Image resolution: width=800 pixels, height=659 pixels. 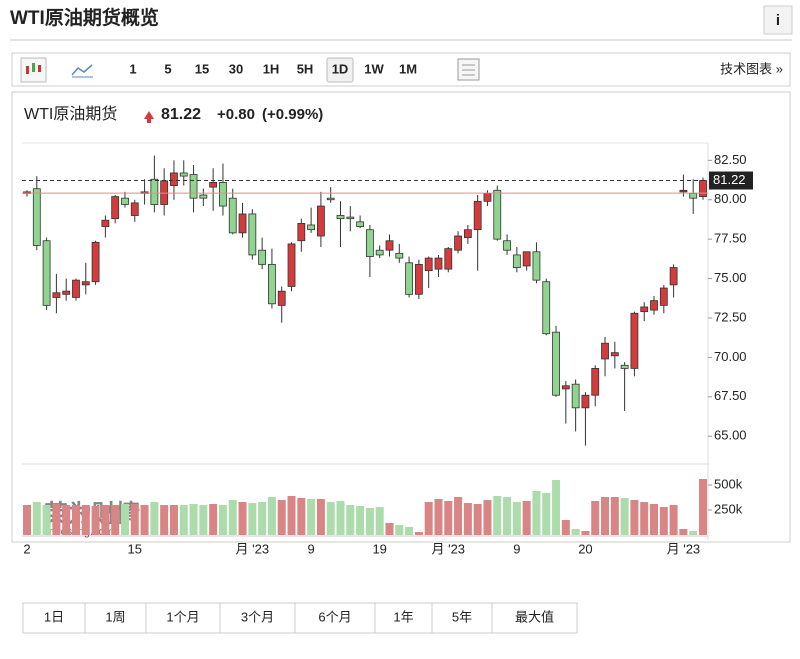 I want to click on interval-selected, so click(x=340, y=70).